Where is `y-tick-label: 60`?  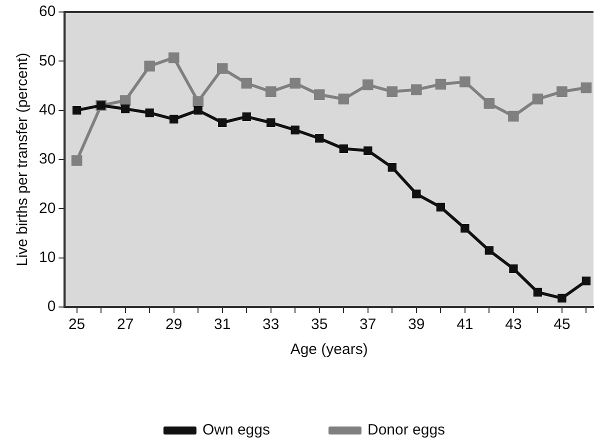 y-tick-label: 60 is located at coordinates (47, 11).